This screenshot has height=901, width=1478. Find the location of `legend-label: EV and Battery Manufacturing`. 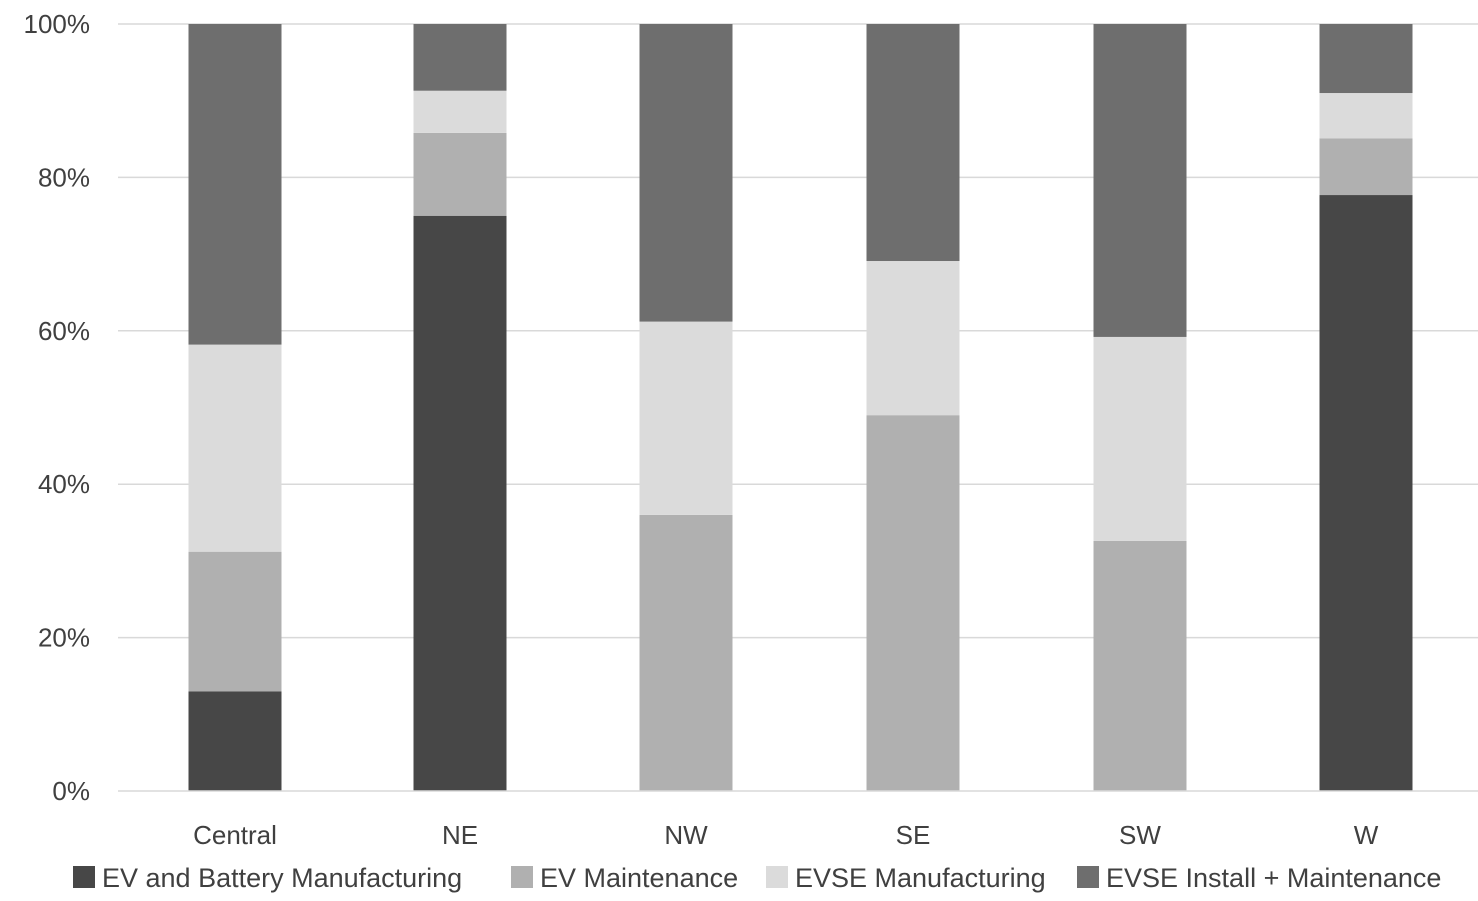

legend-label: EV and Battery Manufacturing is located at coordinates (282, 878).